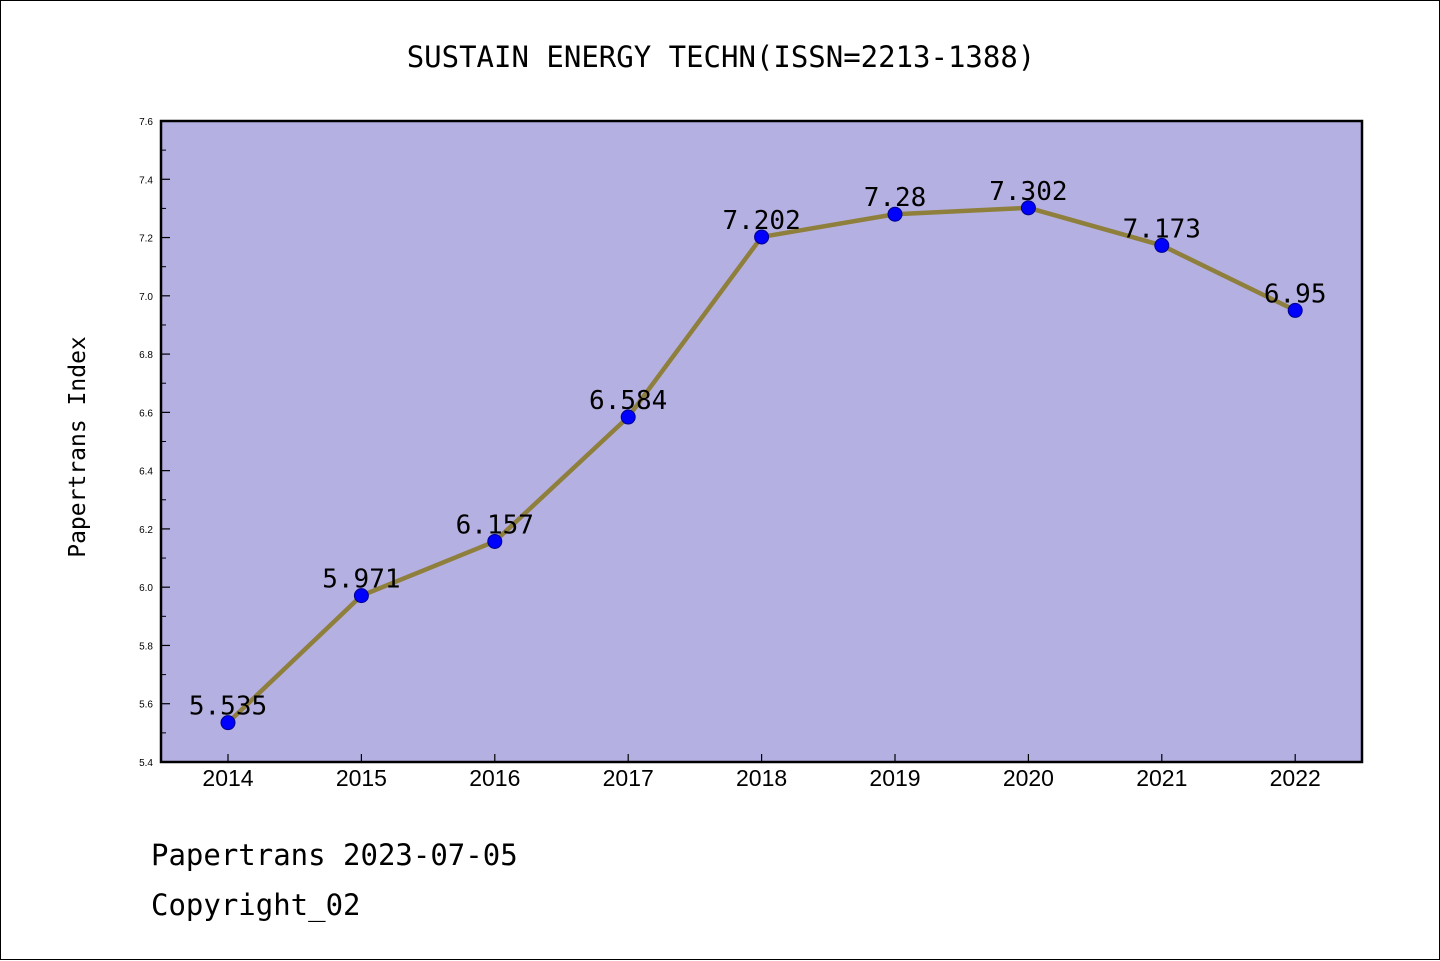 The image size is (1440, 961). I want to click on y-tick-label: 5.8, so click(146, 646).